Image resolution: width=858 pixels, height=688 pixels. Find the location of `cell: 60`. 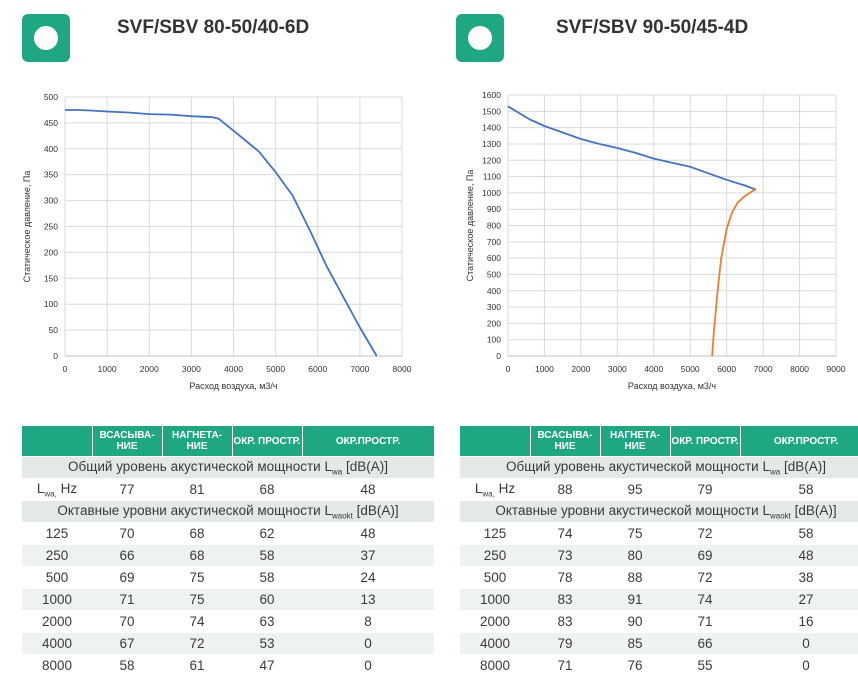

cell: 60 is located at coordinates (267, 599).